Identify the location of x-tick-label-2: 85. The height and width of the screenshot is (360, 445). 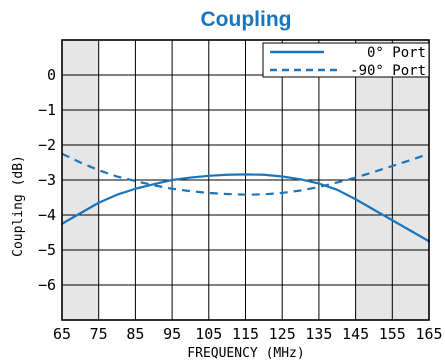
(135, 334).